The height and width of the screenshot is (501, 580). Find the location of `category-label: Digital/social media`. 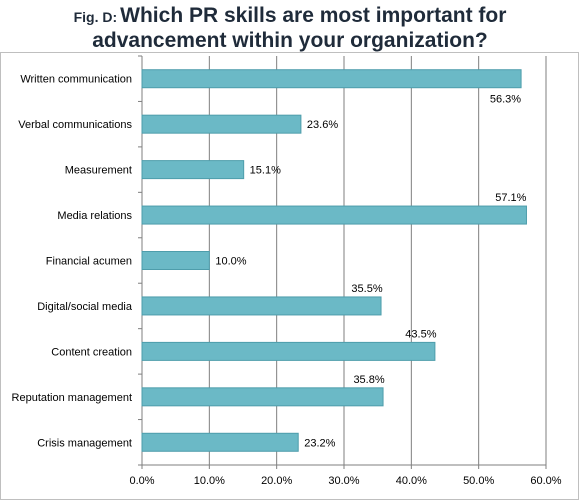

category-label: Digital/social media is located at coordinates (85, 307).